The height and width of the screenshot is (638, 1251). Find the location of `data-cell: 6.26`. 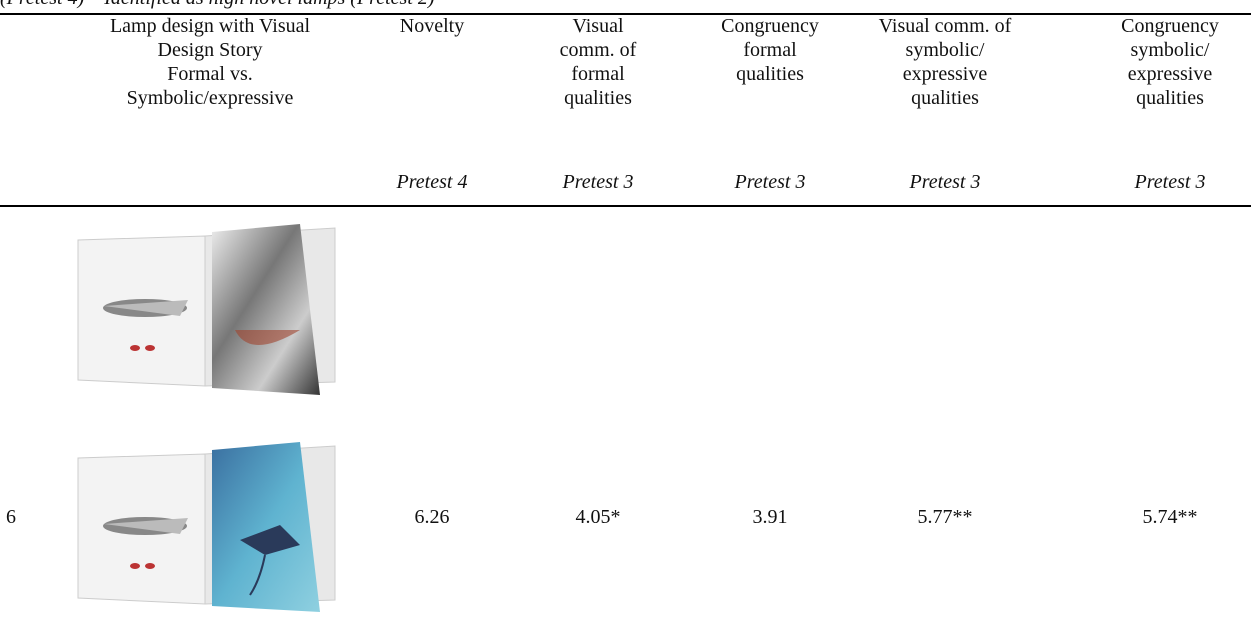

data-cell: 6.26 is located at coordinates (432, 517).